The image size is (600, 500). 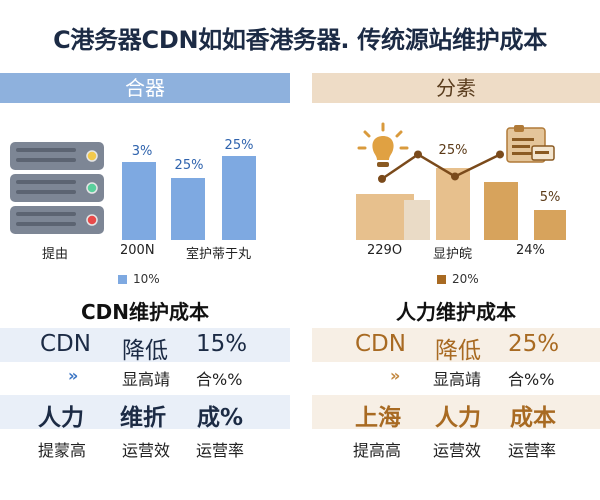 I want to click on left-row1-col3: 15%, so click(x=222, y=344).